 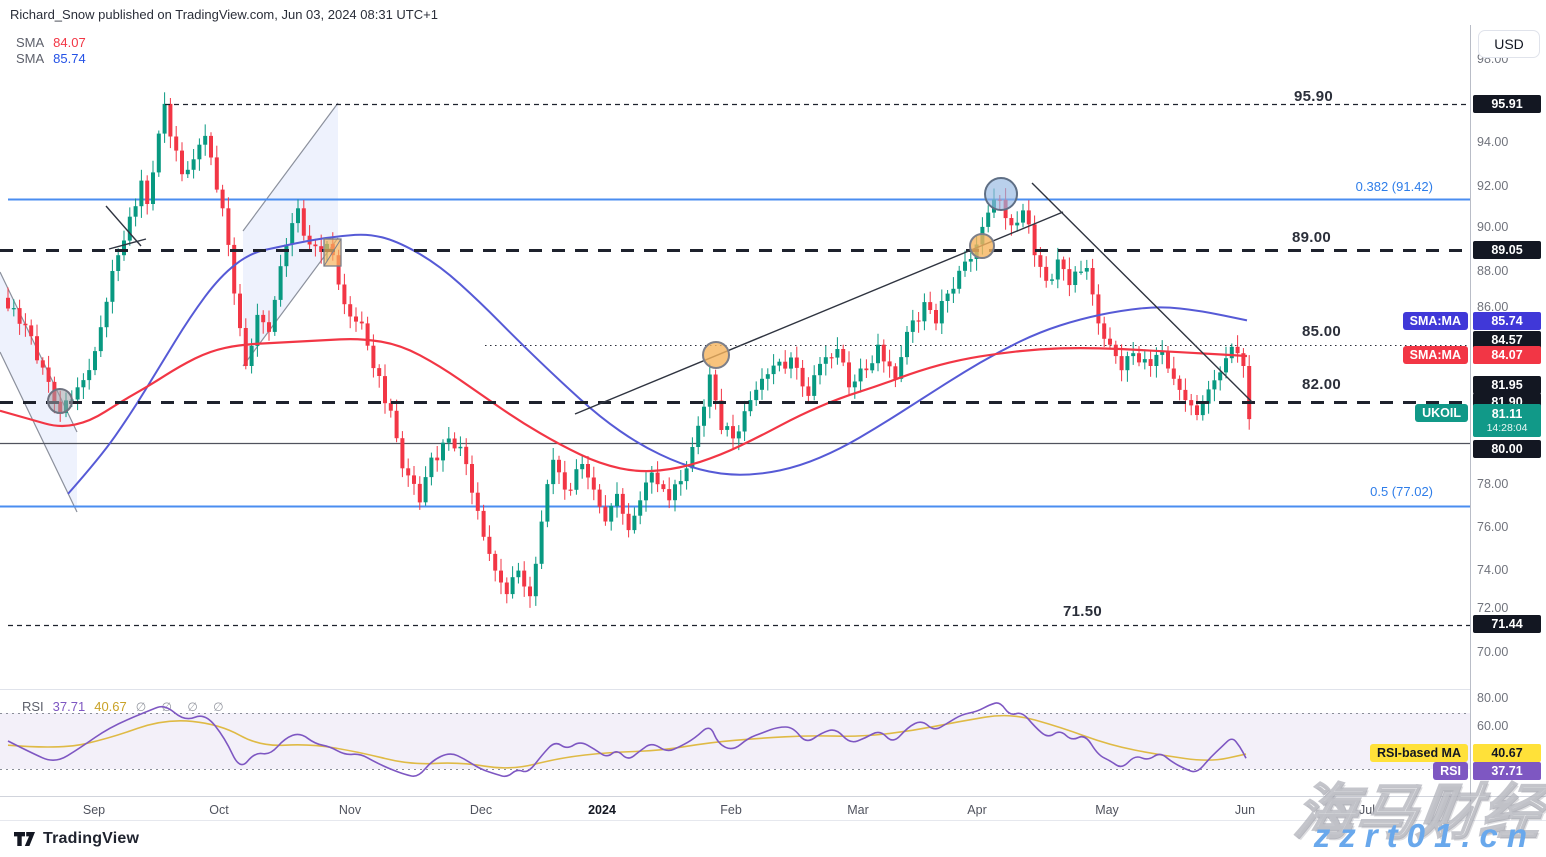 What do you see at coordinates (1493, 271) in the screenshot?
I see `price-tick: 88.00` at bounding box center [1493, 271].